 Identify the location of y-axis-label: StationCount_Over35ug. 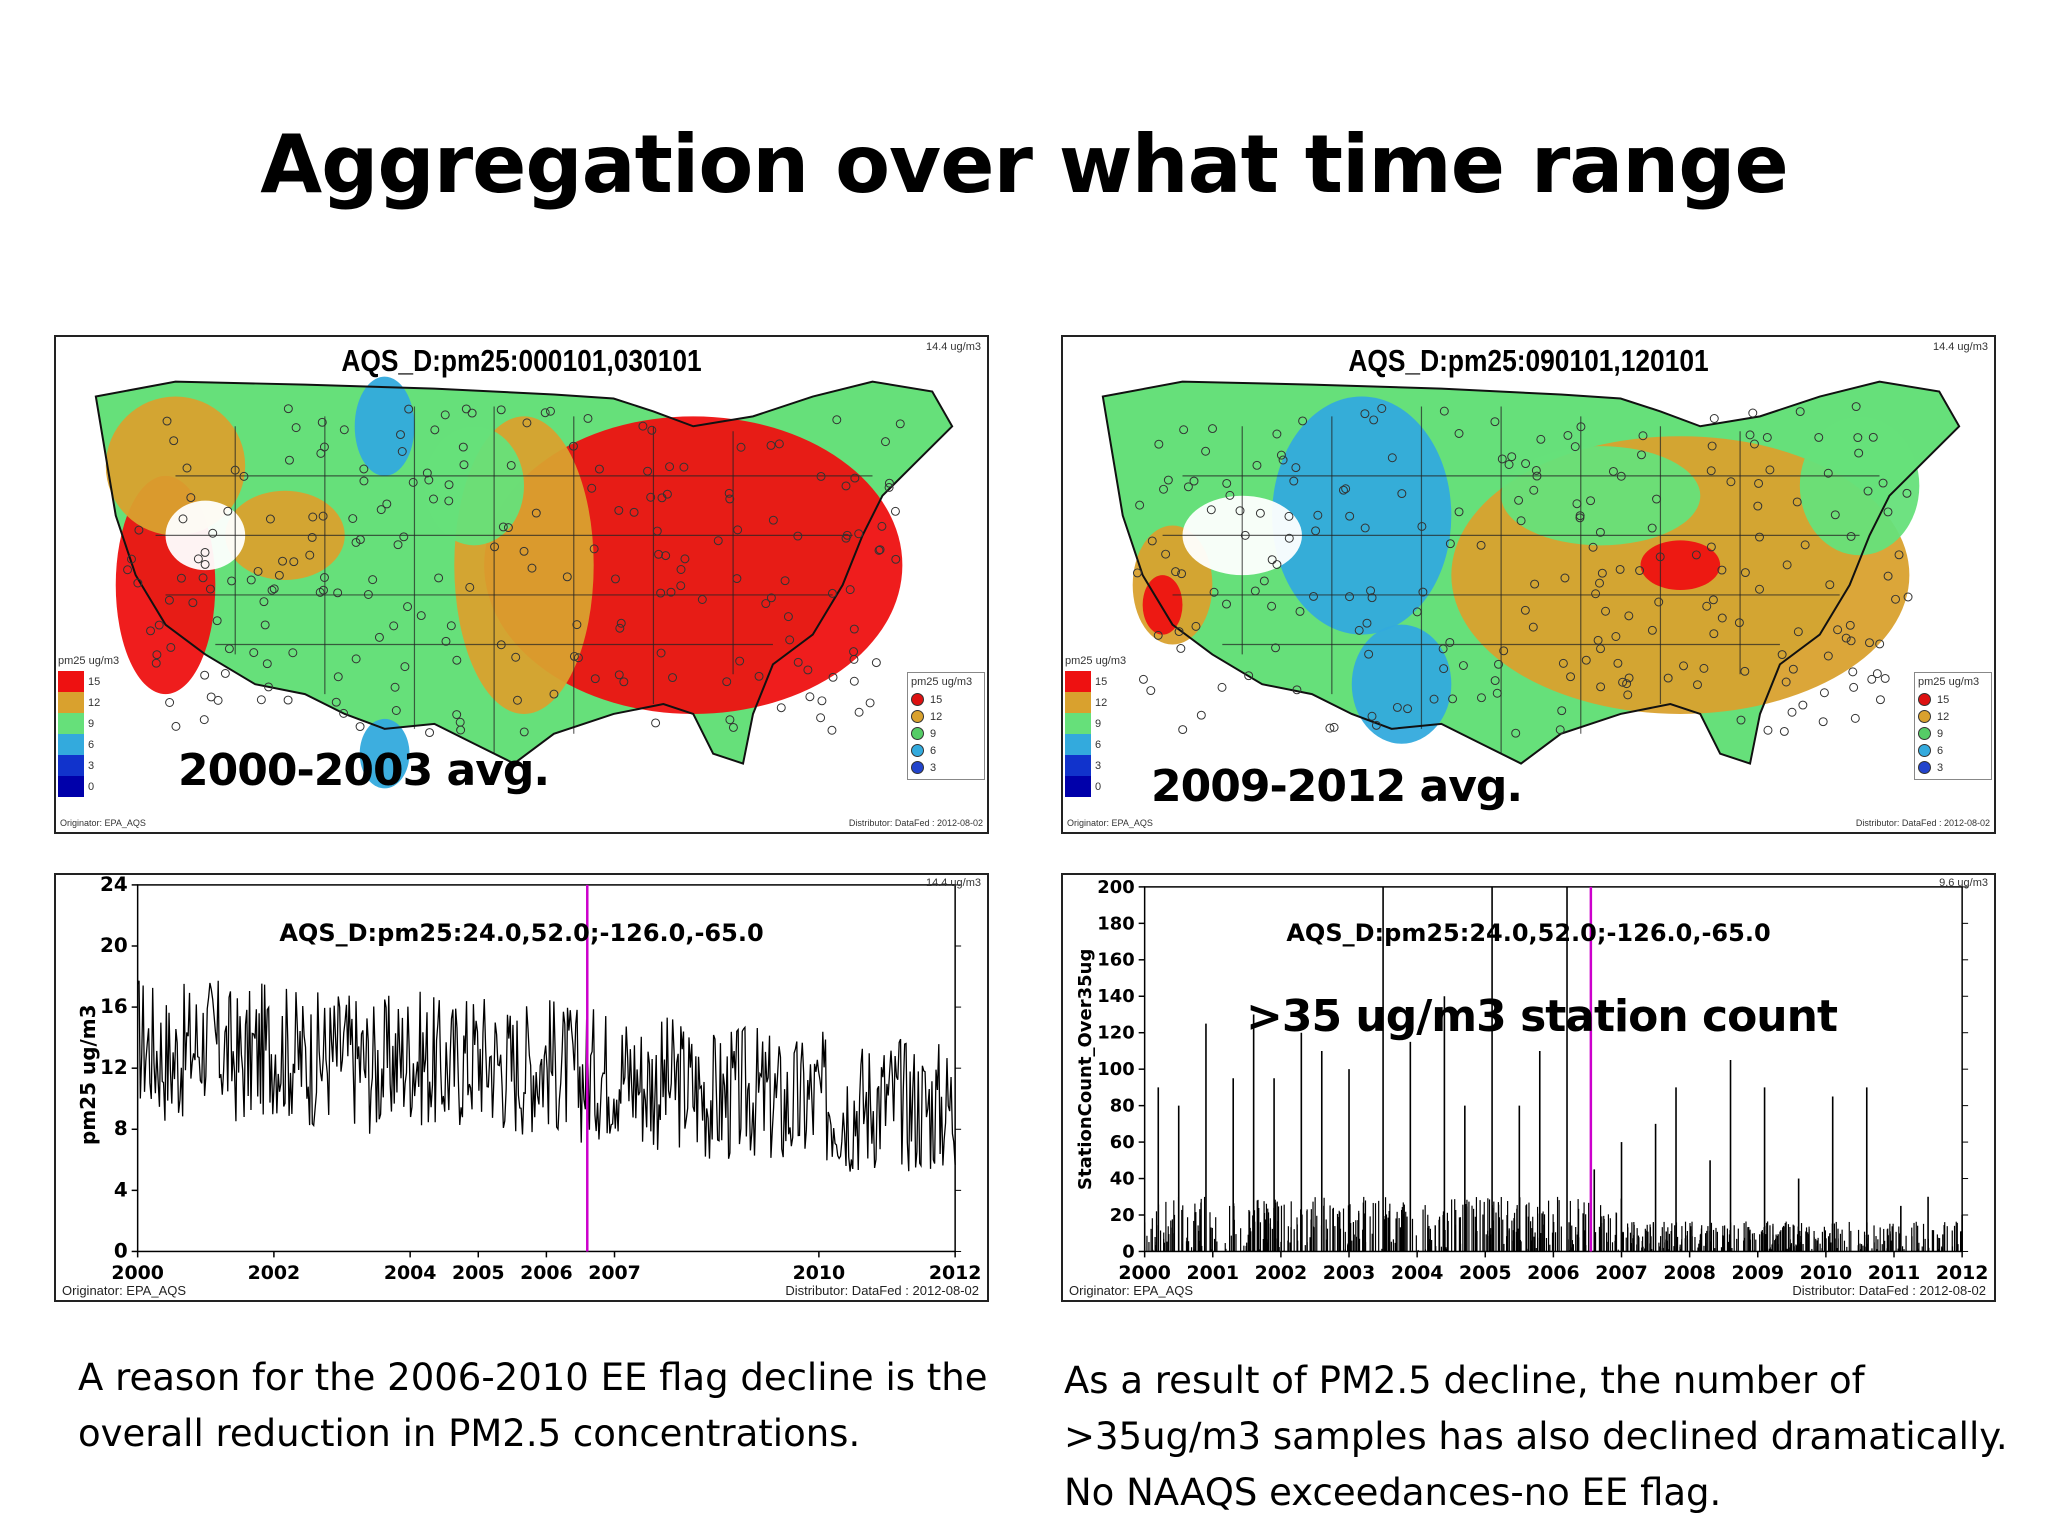
(1085, 1069).